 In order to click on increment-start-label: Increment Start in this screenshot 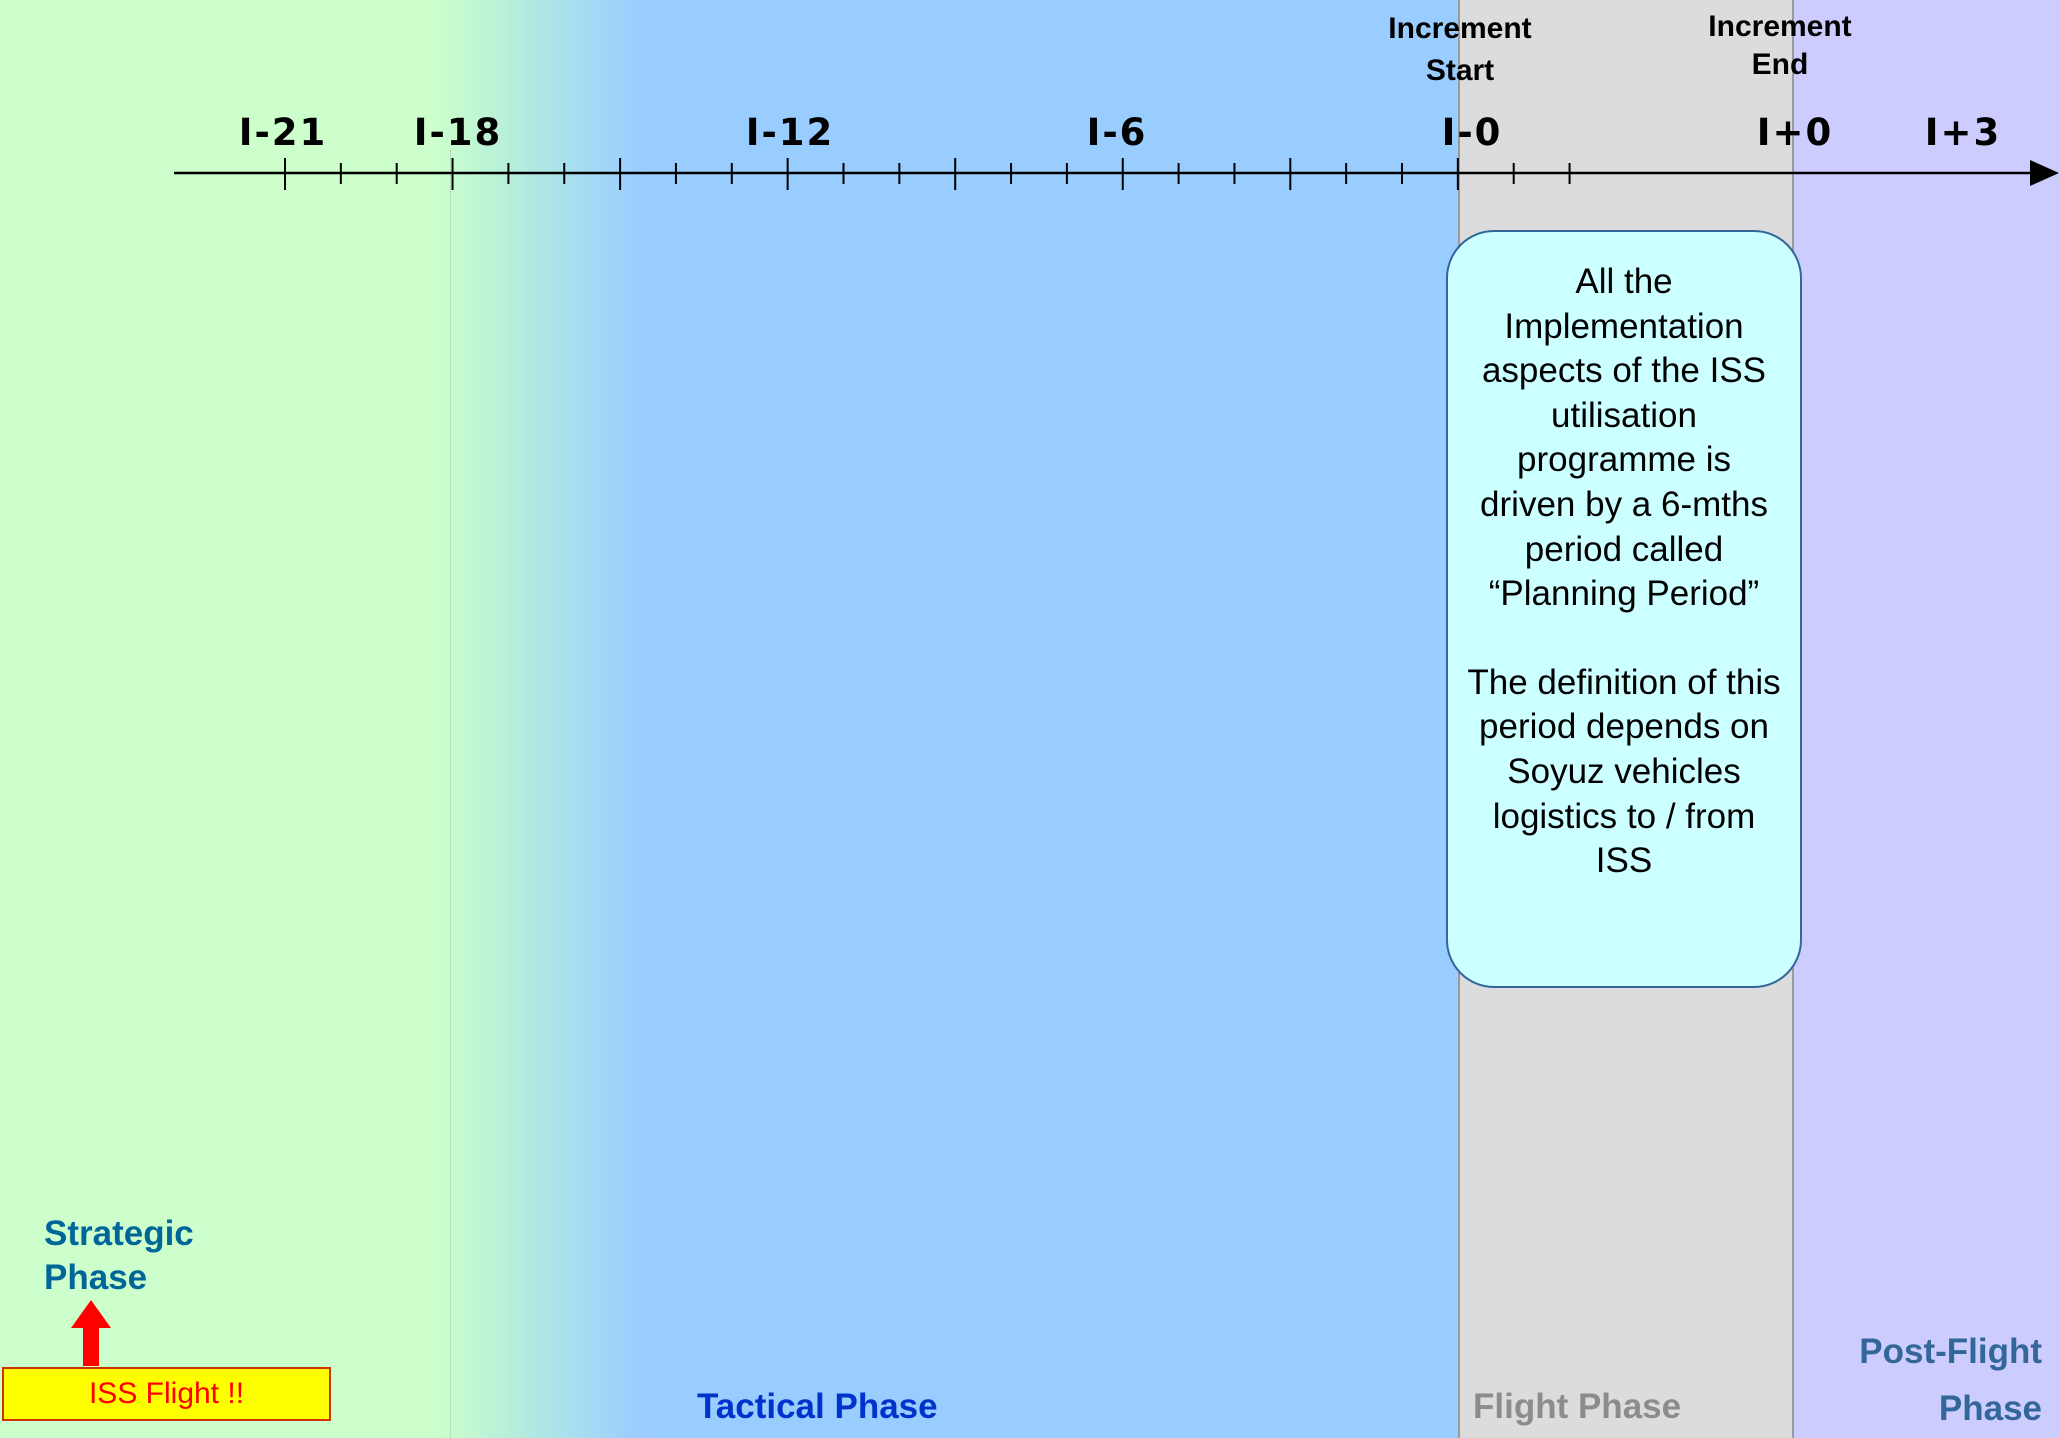, I will do `click(1460, 50)`.